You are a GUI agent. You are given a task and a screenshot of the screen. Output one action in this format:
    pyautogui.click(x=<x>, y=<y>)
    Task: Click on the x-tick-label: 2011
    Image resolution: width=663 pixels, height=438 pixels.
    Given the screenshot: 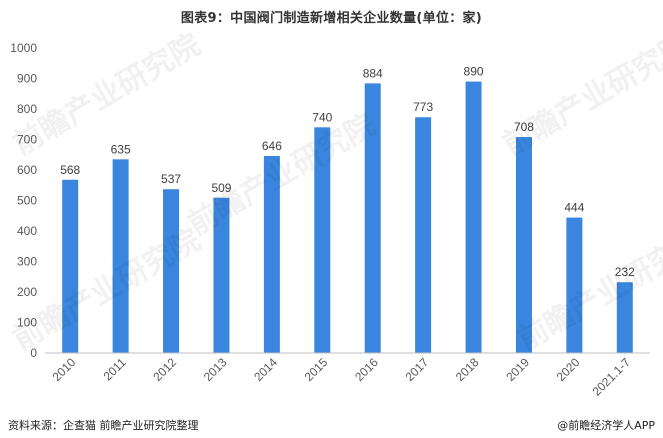 What is the action you would take?
    pyautogui.click(x=115, y=369)
    